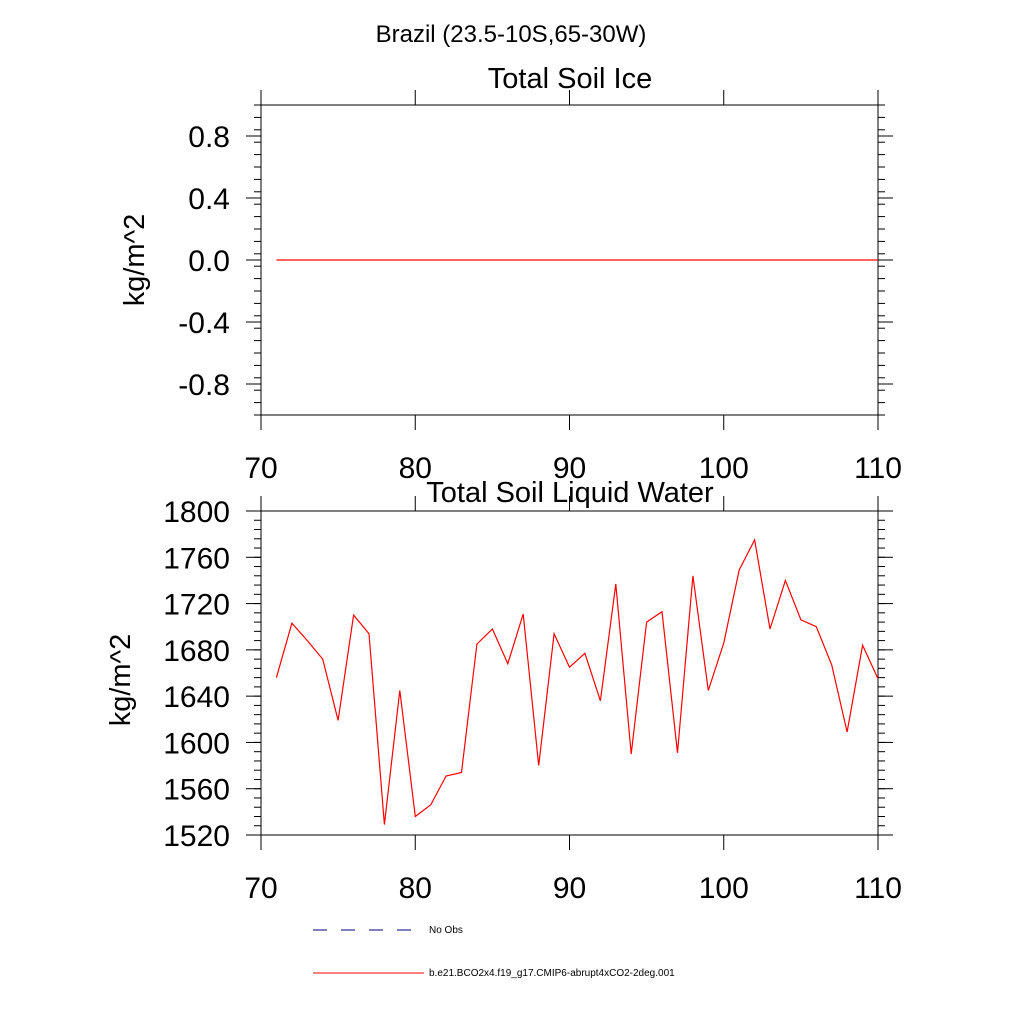 The width and height of the screenshot is (1024, 1024). Describe the element at coordinates (209, 137) in the screenshot. I see `y-tick-label: 0.8` at that location.